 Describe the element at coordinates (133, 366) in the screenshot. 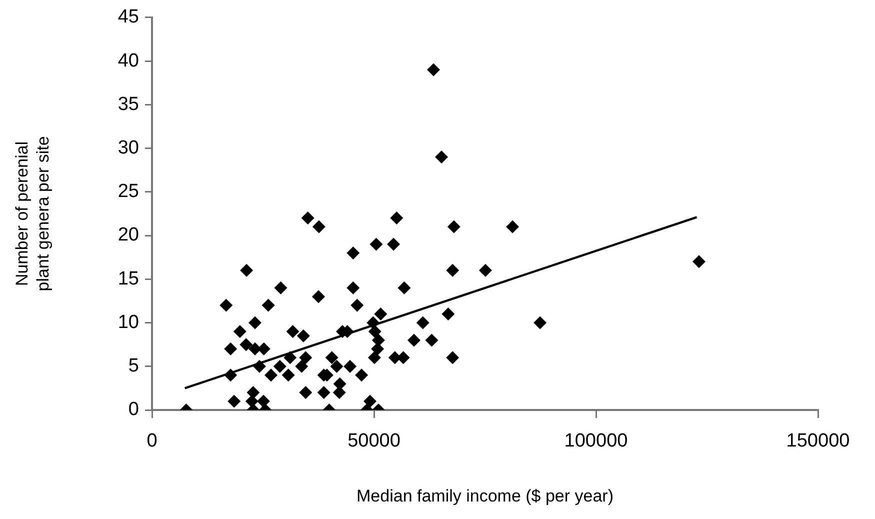

I see `y-tick-label: 5` at that location.